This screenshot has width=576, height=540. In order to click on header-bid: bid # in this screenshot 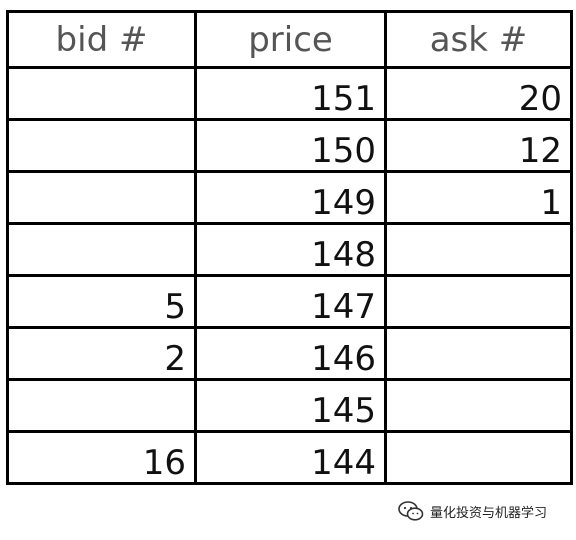, I will do `click(101, 39)`.